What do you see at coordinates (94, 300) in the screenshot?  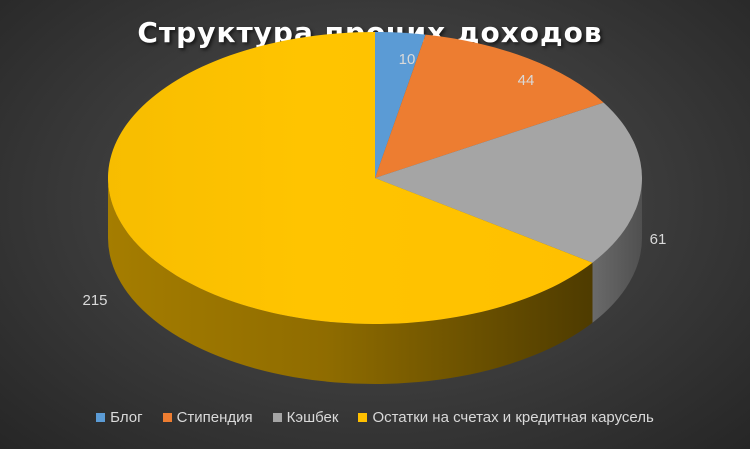 I see `data-label-balances: 215` at bounding box center [94, 300].